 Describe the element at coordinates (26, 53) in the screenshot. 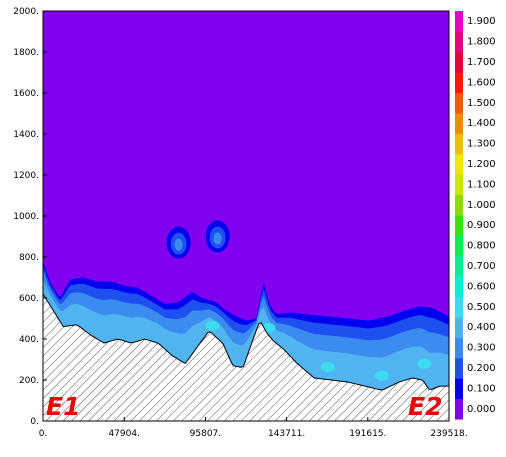

I see `y-tick-label: 1800.` at that location.